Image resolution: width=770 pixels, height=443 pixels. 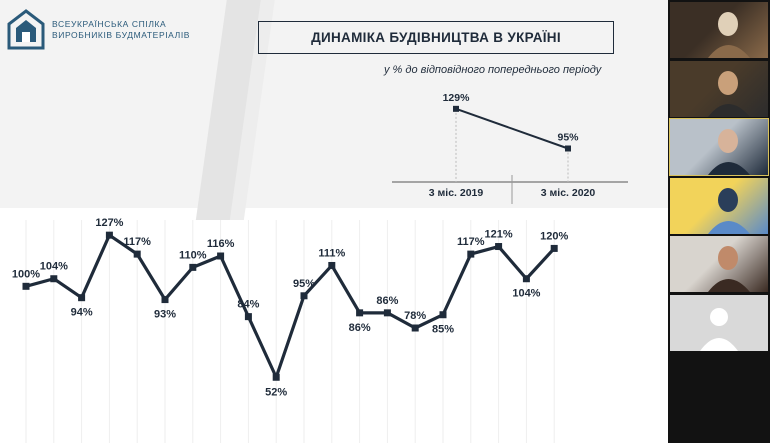 What do you see at coordinates (121, 35) in the screenshot?
I see `org-name-line2: ВИРОБНИКІВ БУДМАТЕРІАЛІВ` at bounding box center [121, 35].